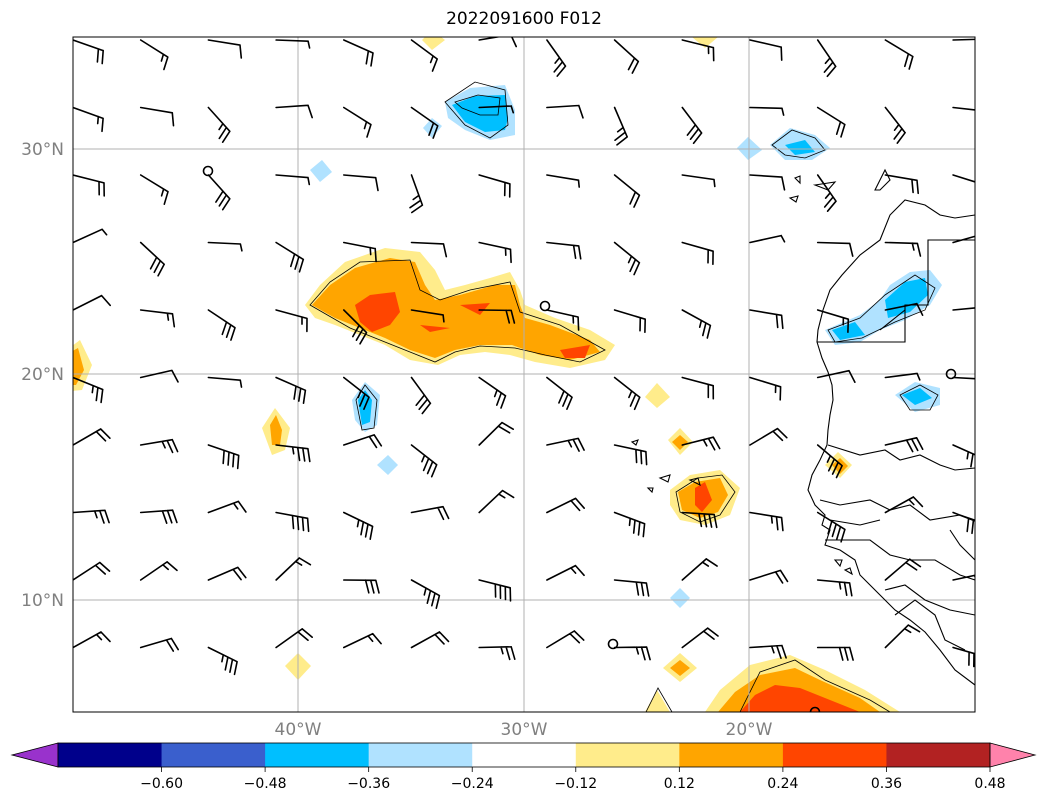 The height and width of the screenshot is (805, 1047). What do you see at coordinates (42, 150) in the screenshot?
I see `lat-tick-label: 30°N` at bounding box center [42, 150].